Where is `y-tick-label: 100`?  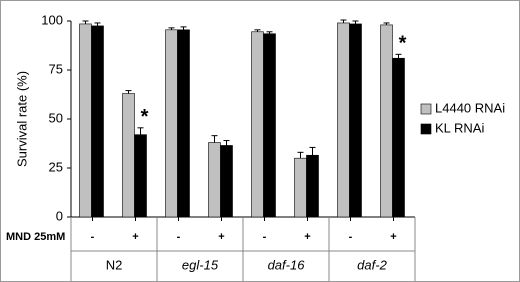 y-tick-label: 100 is located at coordinates (52, 19).